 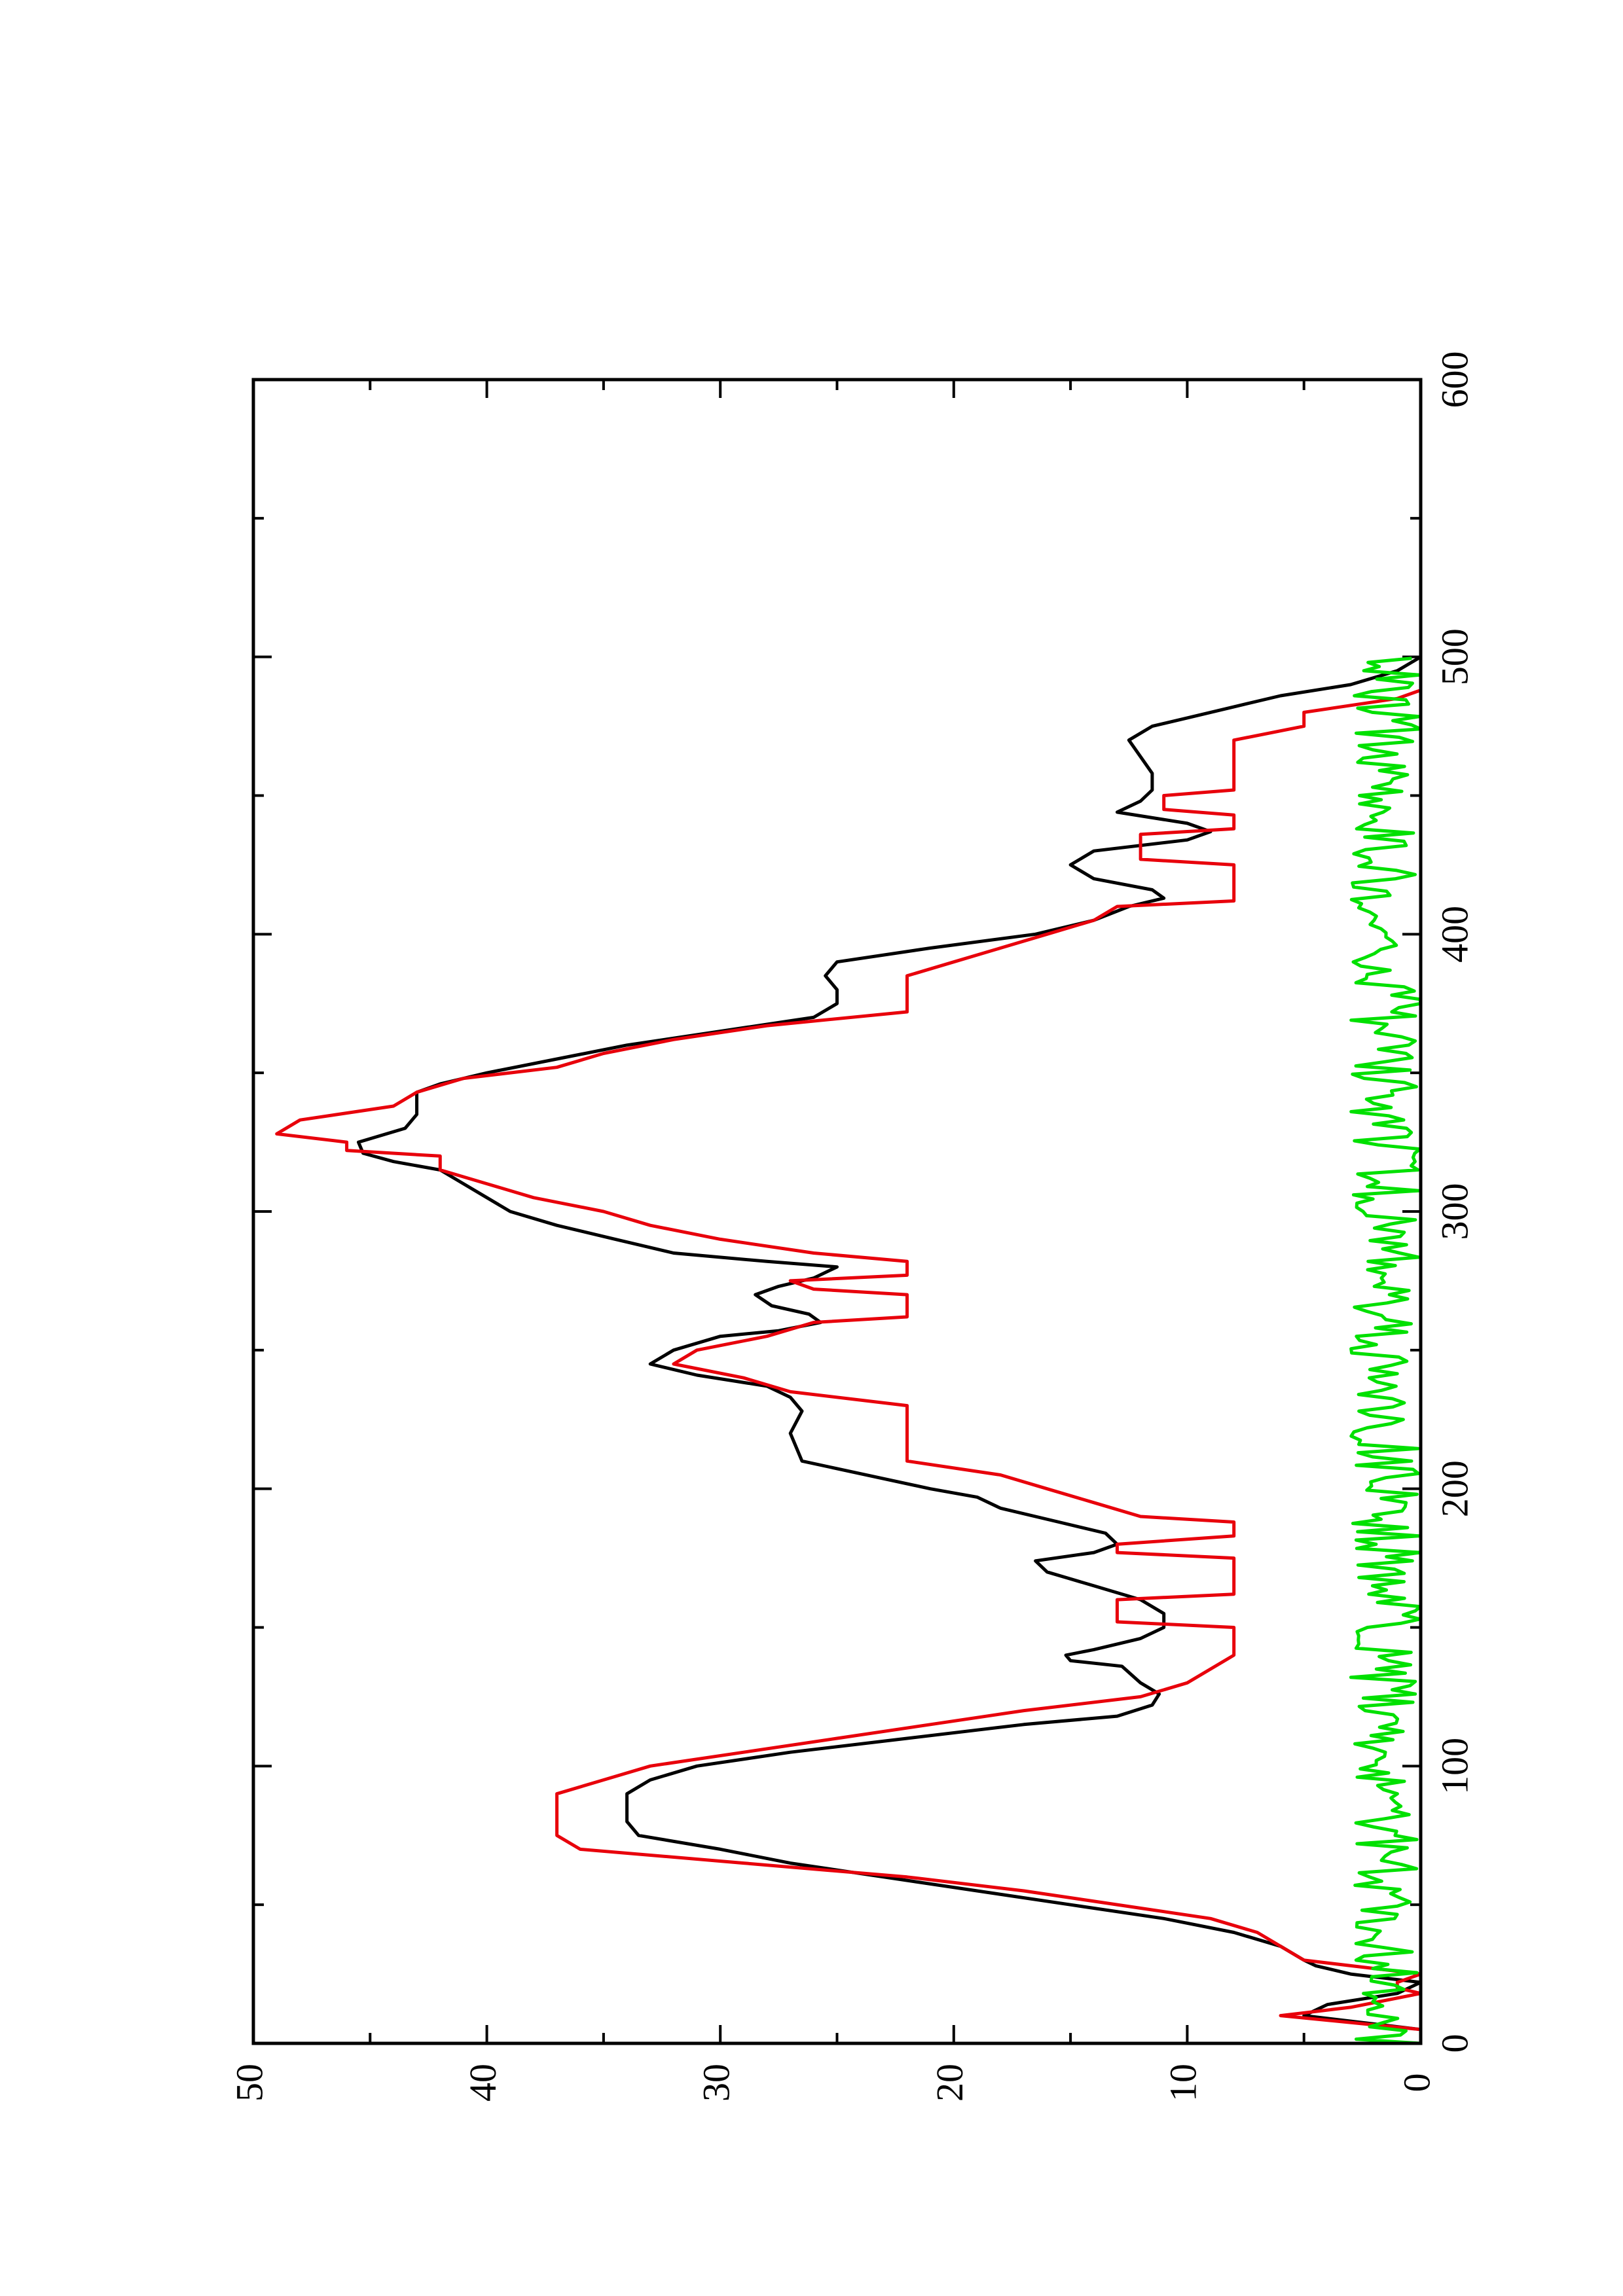 What do you see at coordinates (1454, 1488) in the screenshot?
I see `x-tick-label: 200` at bounding box center [1454, 1488].